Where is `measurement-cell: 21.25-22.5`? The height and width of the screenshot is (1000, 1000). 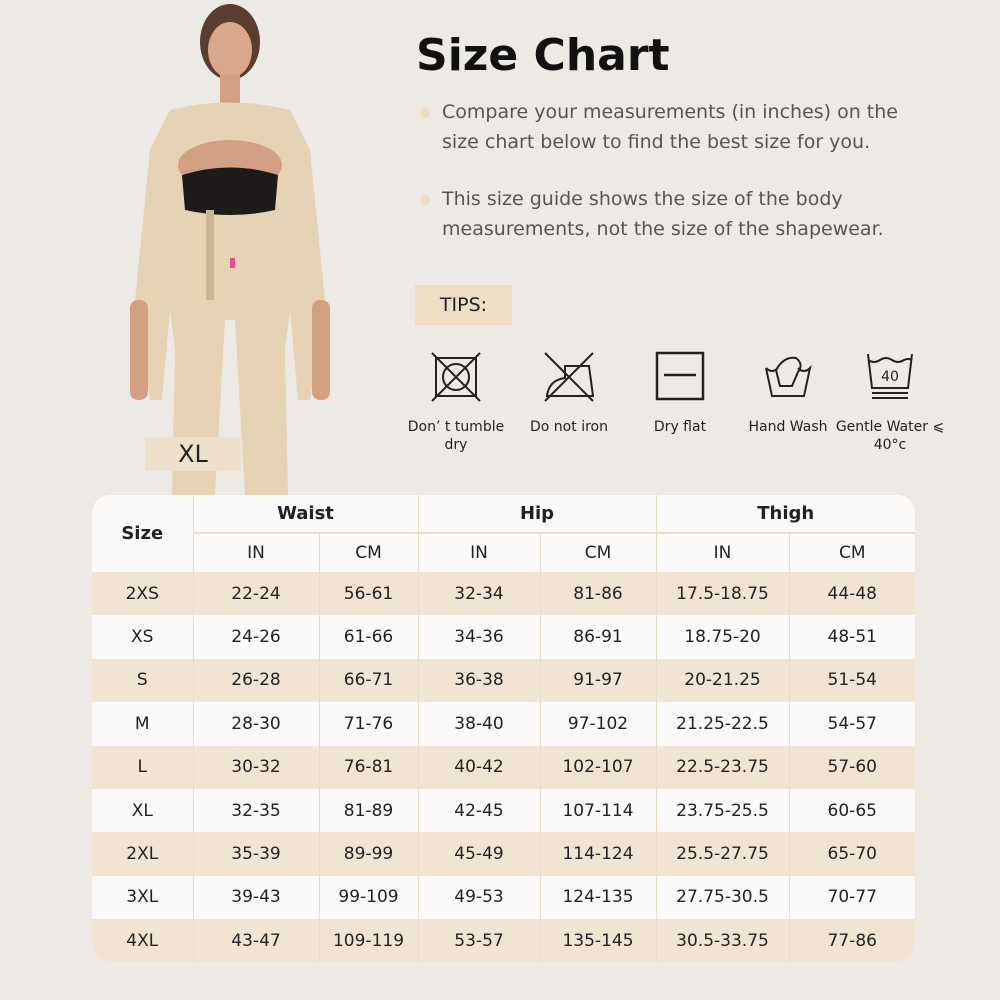 measurement-cell: 21.25-22.5 is located at coordinates (722, 724).